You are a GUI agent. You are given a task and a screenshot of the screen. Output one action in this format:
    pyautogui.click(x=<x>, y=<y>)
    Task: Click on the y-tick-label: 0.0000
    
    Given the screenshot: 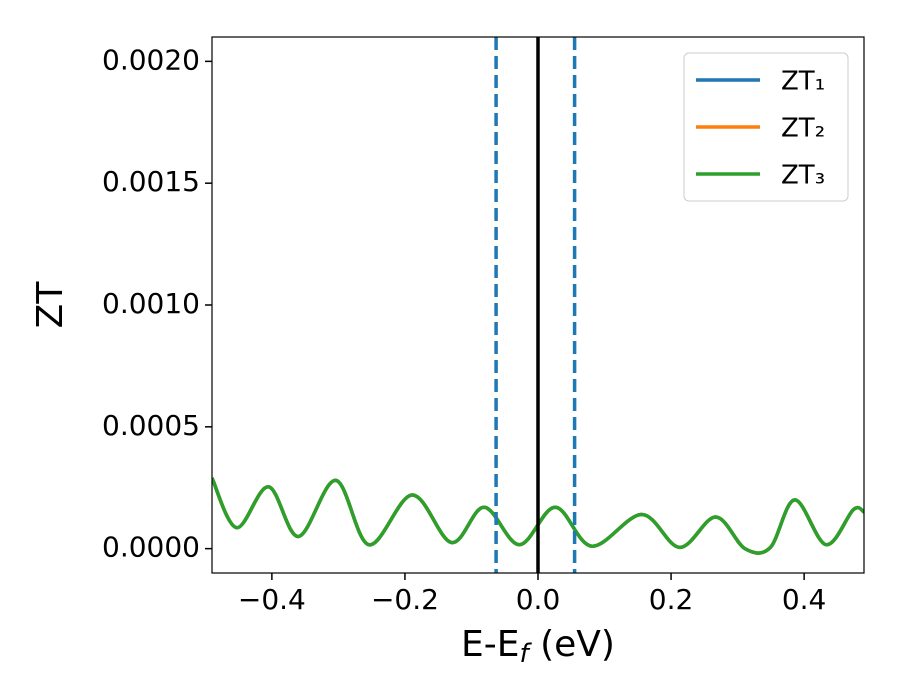 What is the action you would take?
    pyautogui.click(x=151, y=547)
    